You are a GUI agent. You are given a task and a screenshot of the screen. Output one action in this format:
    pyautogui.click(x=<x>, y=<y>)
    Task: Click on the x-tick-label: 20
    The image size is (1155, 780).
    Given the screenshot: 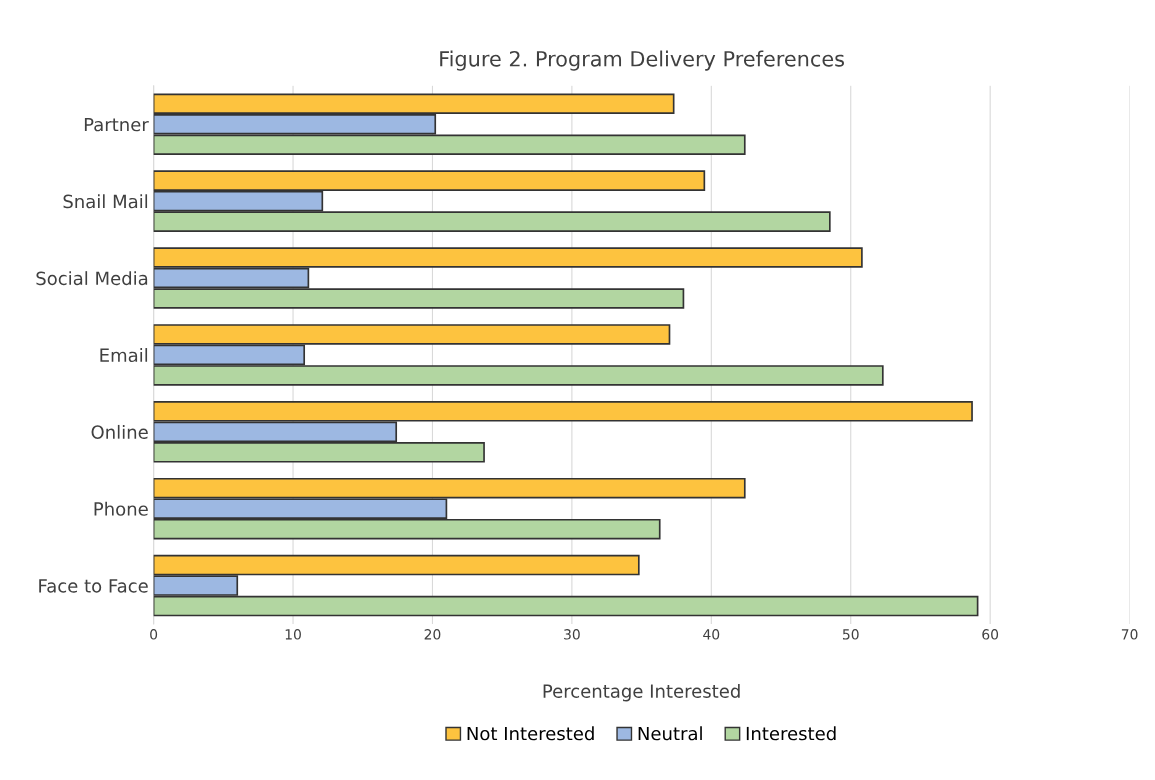 What is the action you would take?
    pyautogui.click(x=432, y=634)
    